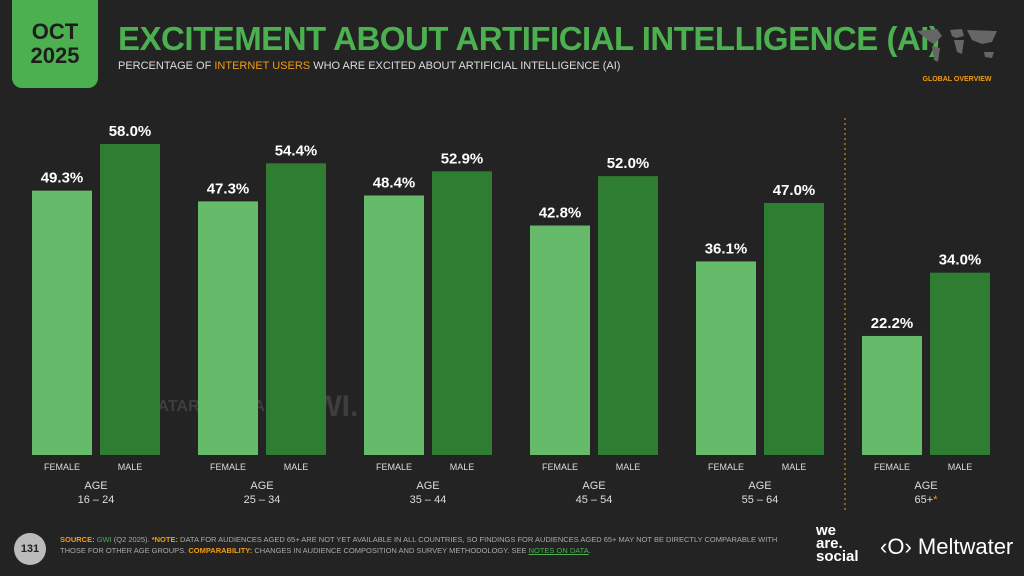 The image size is (1024, 576). I want to click on data-label: 52.0%, so click(628, 163).